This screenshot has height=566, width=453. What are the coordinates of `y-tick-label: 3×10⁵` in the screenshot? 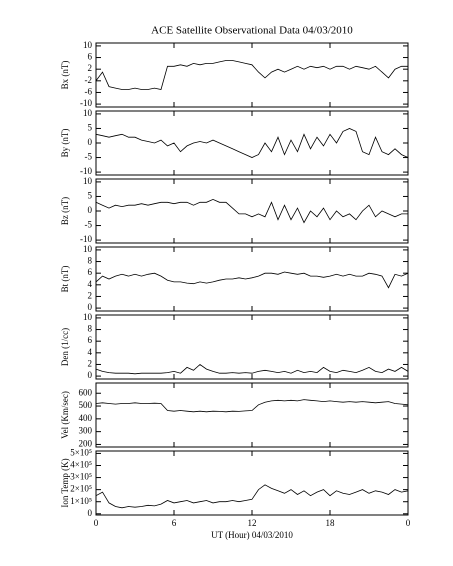 It's located at (81, 477).